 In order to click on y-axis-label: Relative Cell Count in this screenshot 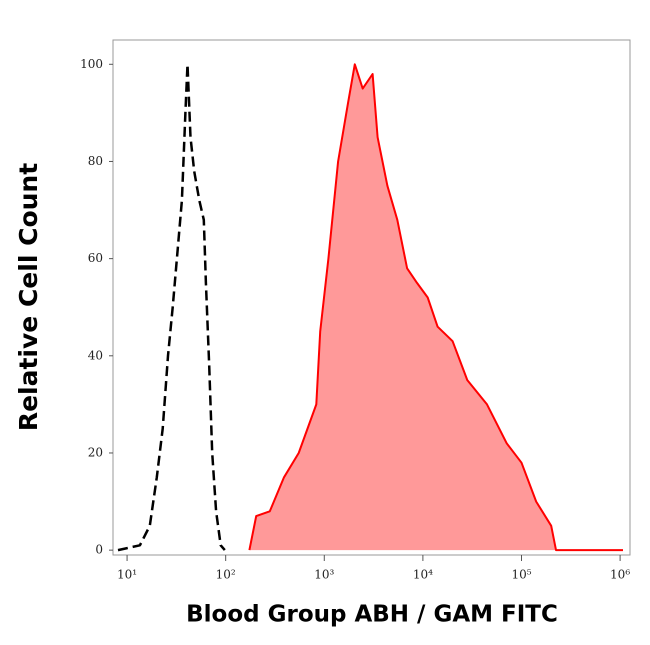, I will do `click(28, 297)`.